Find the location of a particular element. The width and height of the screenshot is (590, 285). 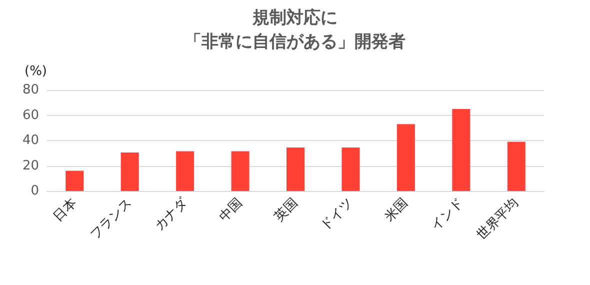

y-tick-label: 80 is located at coordinates (30, 90).